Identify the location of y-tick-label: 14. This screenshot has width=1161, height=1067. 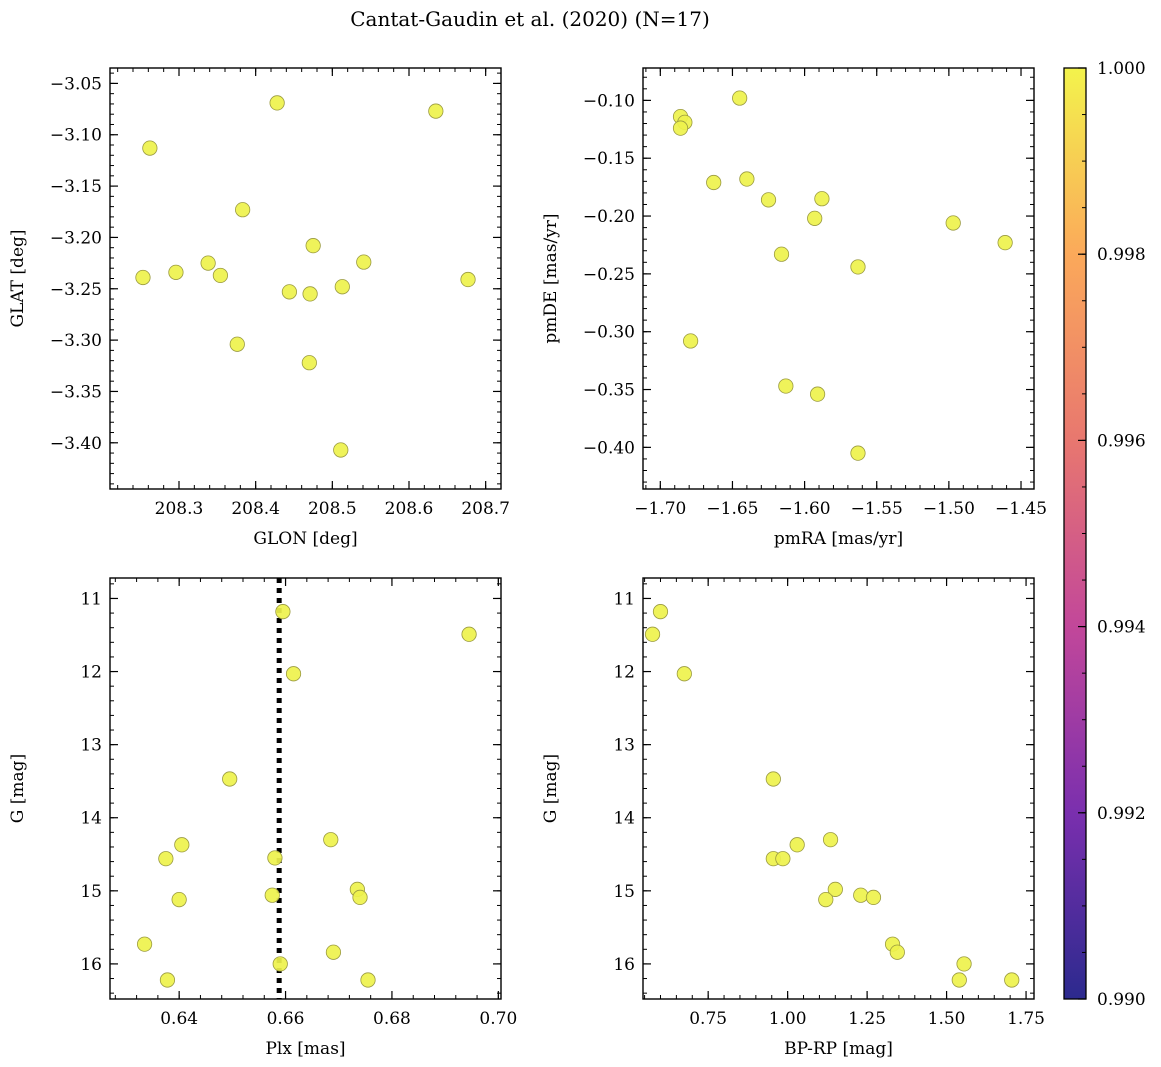
(624, 819).